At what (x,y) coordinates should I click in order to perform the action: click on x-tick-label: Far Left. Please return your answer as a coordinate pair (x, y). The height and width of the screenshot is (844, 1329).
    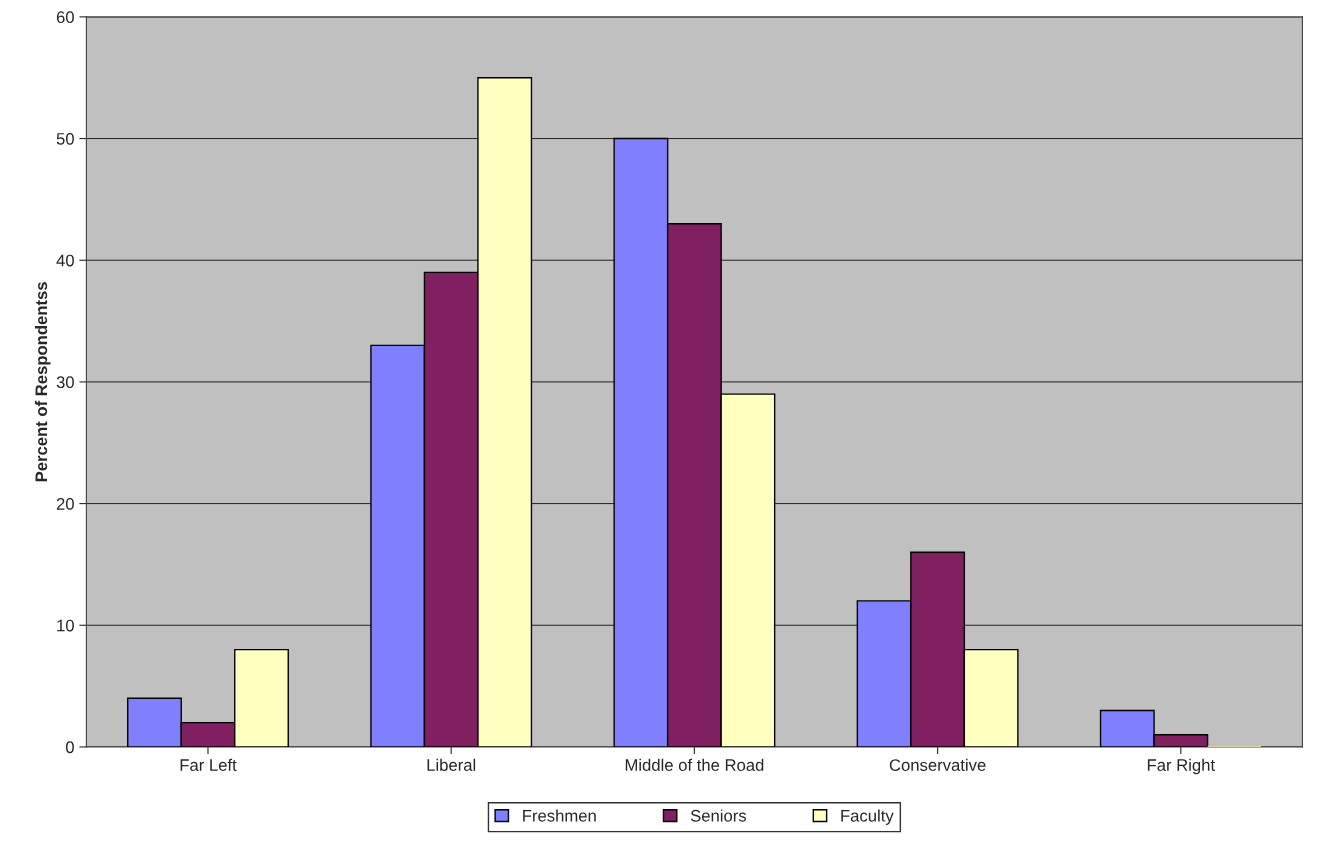
    Looking at the image, I should click on (208, 764).